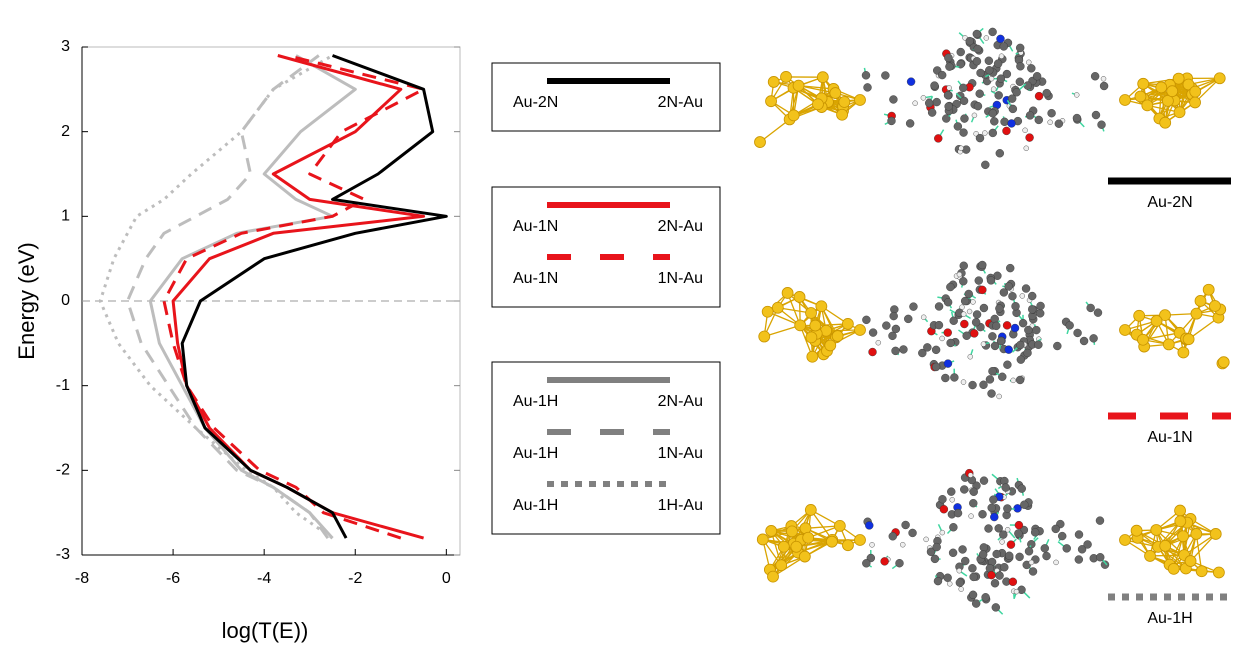 This screenshot has height=645, width=1238. Describe the element at coordinates (63, 385) in the screenshot. I see `y-tick-label: -1` at that location.